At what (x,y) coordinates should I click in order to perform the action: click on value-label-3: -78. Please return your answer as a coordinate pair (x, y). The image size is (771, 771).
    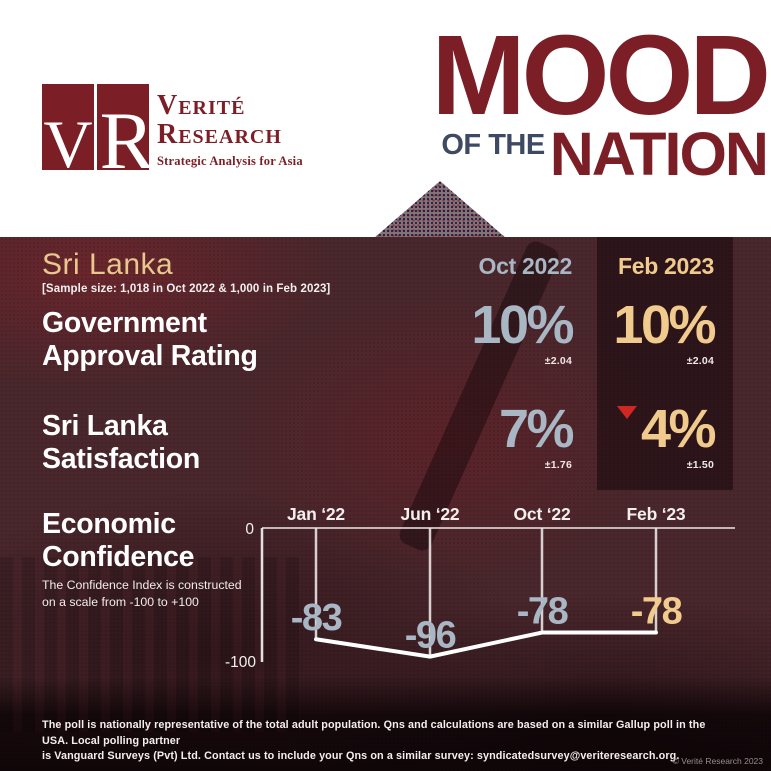
    Looking at the image, I should click on (656, 612).